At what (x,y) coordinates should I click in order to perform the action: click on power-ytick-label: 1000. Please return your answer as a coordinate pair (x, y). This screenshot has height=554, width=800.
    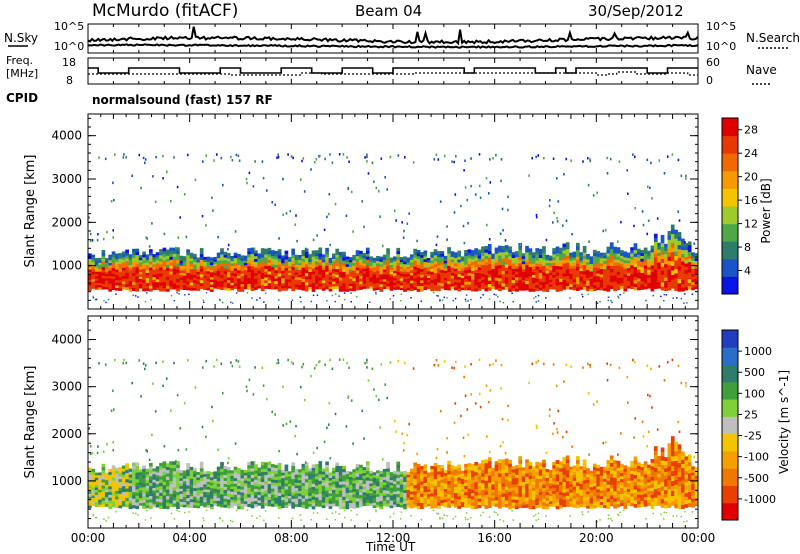
    Looking at the image, I should click on (66, 266).